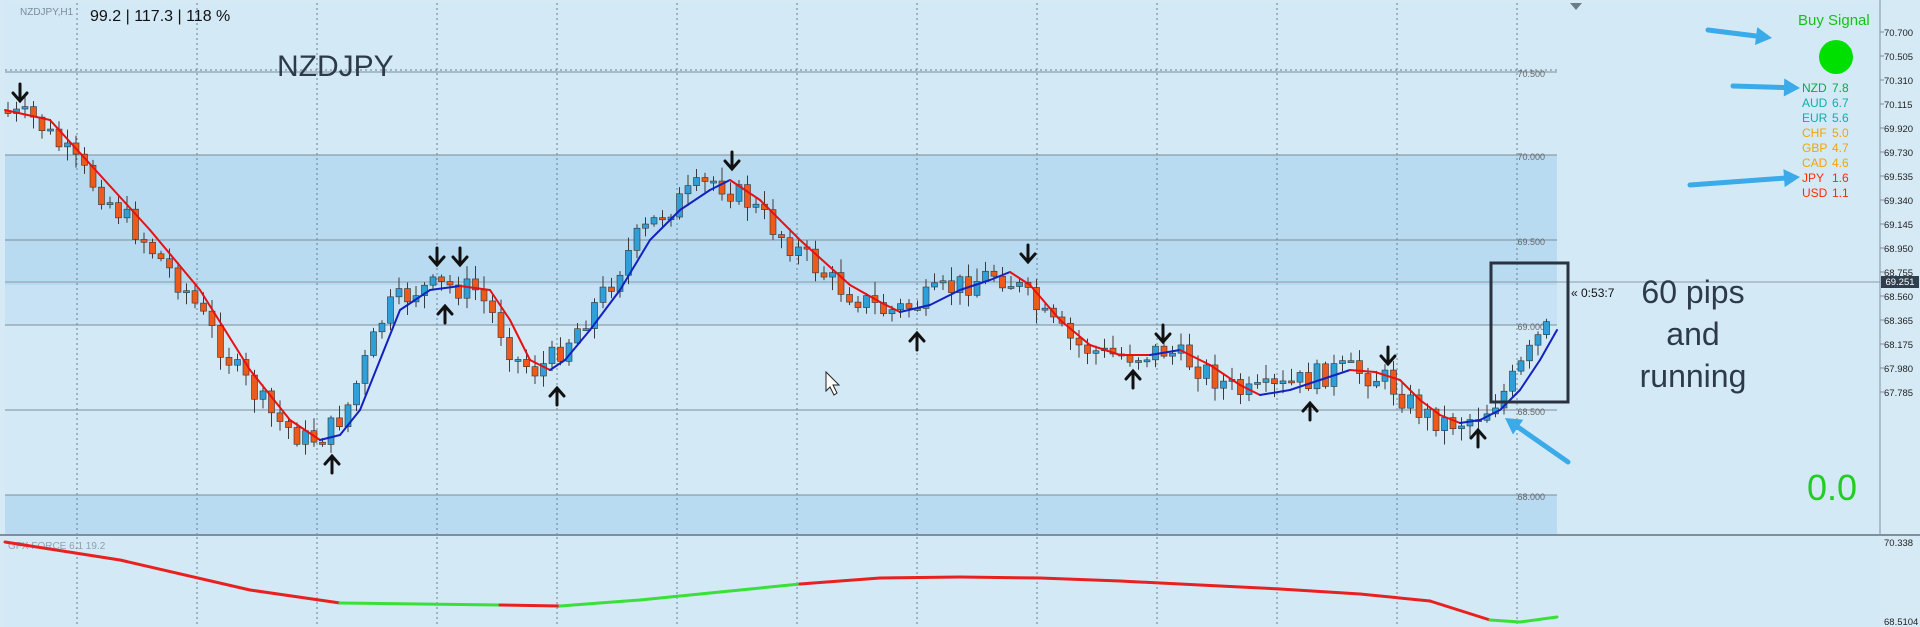 This screenshot has width=1920, height=627. Describe the element at coordinates (1576, 6) in the screenshot. I see `chart-shift-marker` at that location.